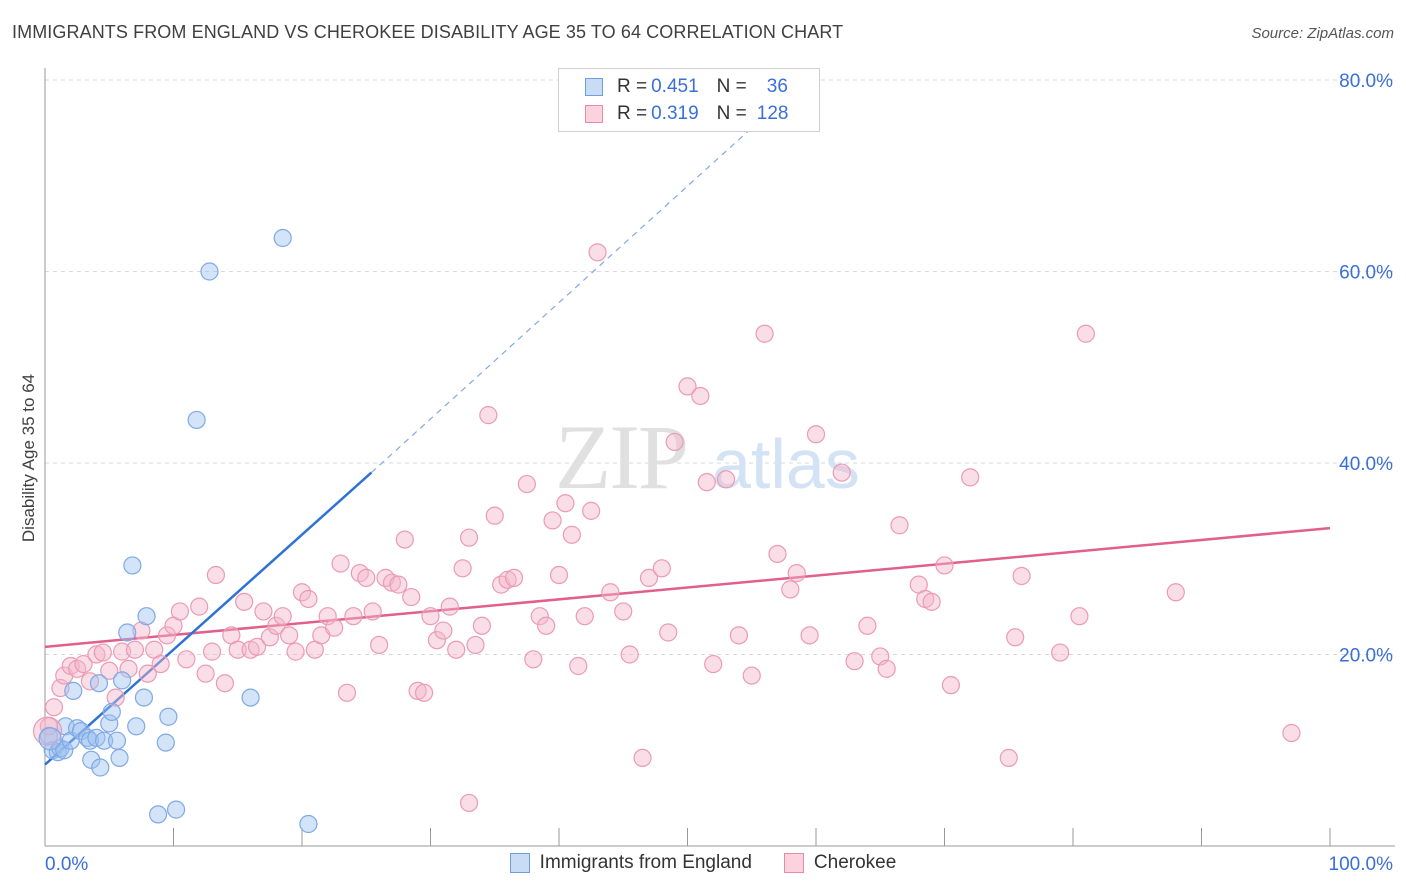 Image resolution: width=1406 pixels, height=892 pixels. What do you see at coordinates (675, 113) in the screenshot?
I see `r-value: 0.319` at bounding box center [675, 113].